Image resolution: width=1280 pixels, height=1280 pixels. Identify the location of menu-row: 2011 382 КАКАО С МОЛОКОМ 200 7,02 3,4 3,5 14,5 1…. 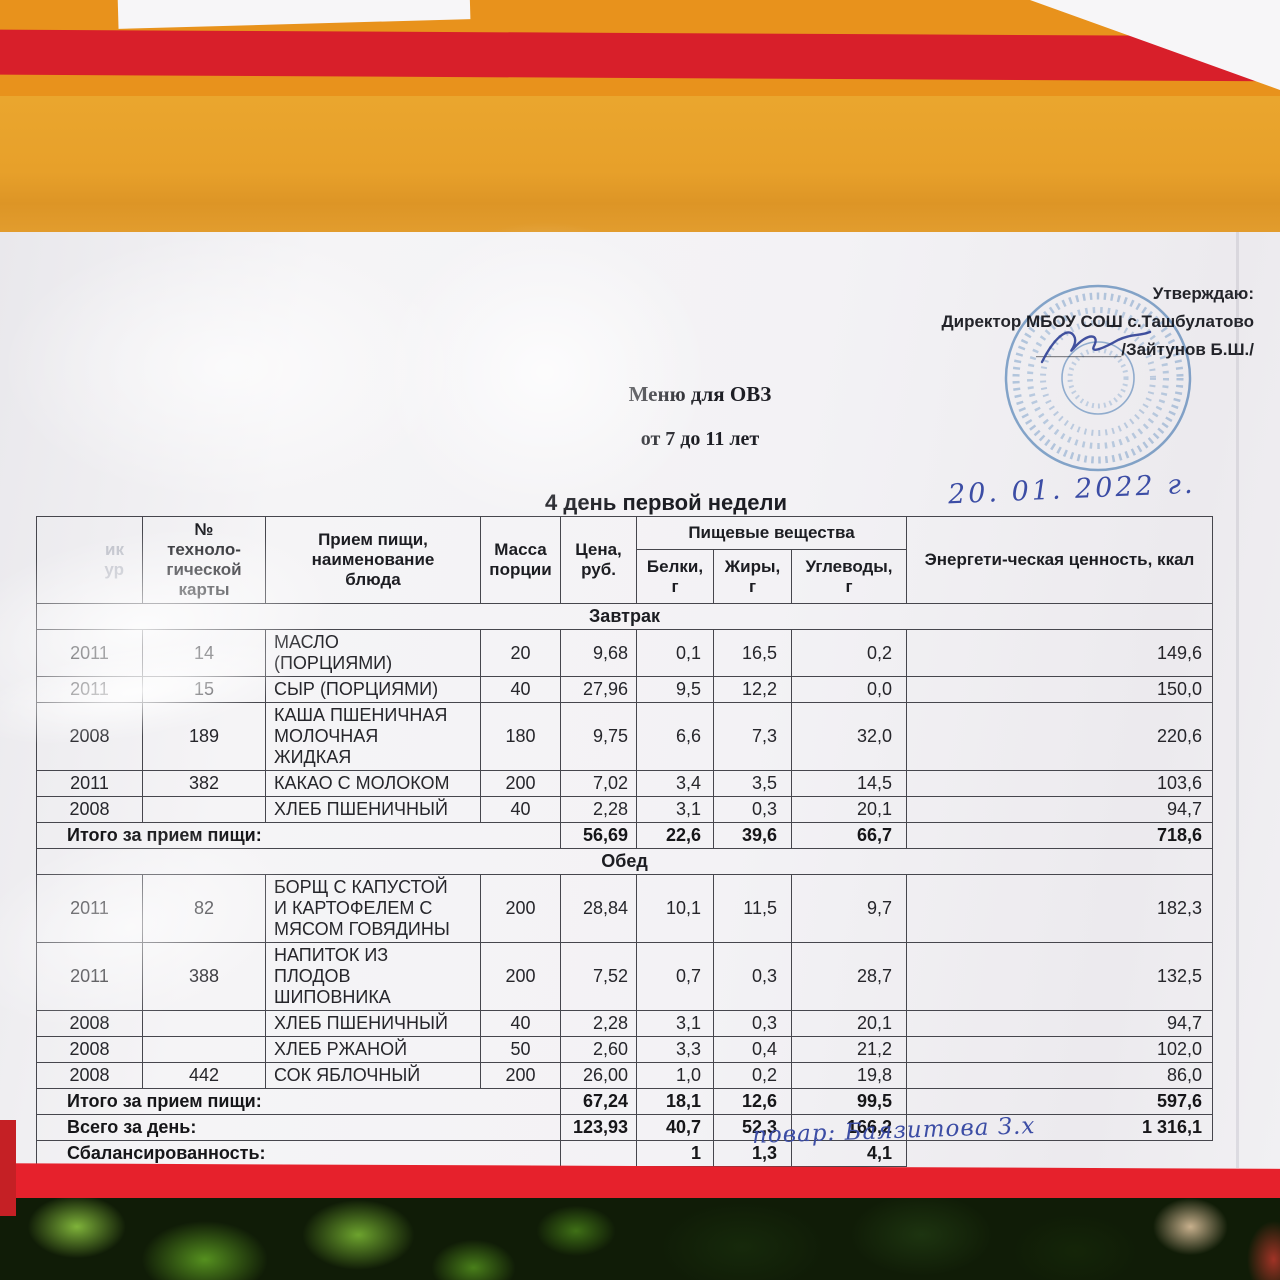
(625, 783).